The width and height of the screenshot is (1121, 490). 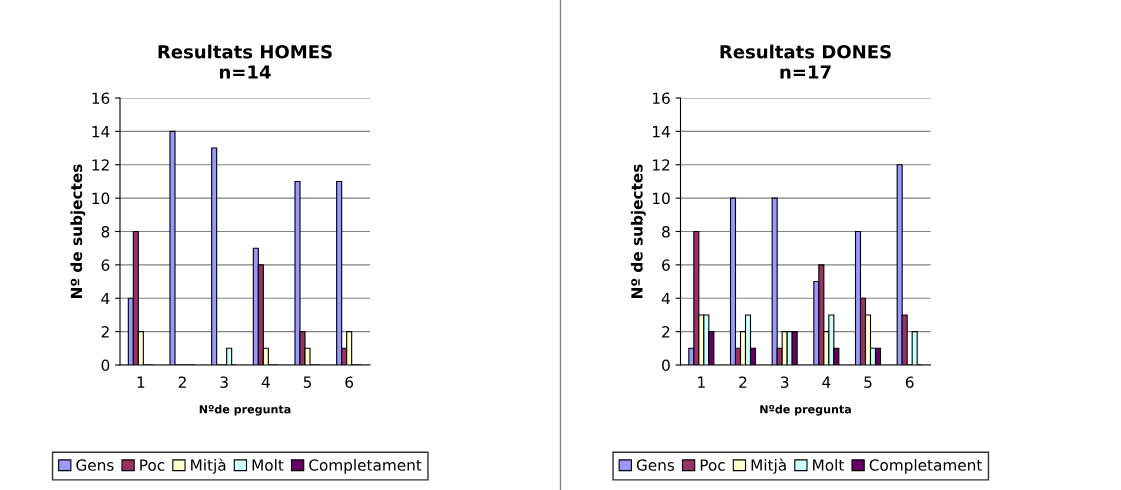 What do you see at coordinates (245, 61) in the screenshot?
I see `chart-title: Resultats HOMES n=14` at bounding box center [245, 61].